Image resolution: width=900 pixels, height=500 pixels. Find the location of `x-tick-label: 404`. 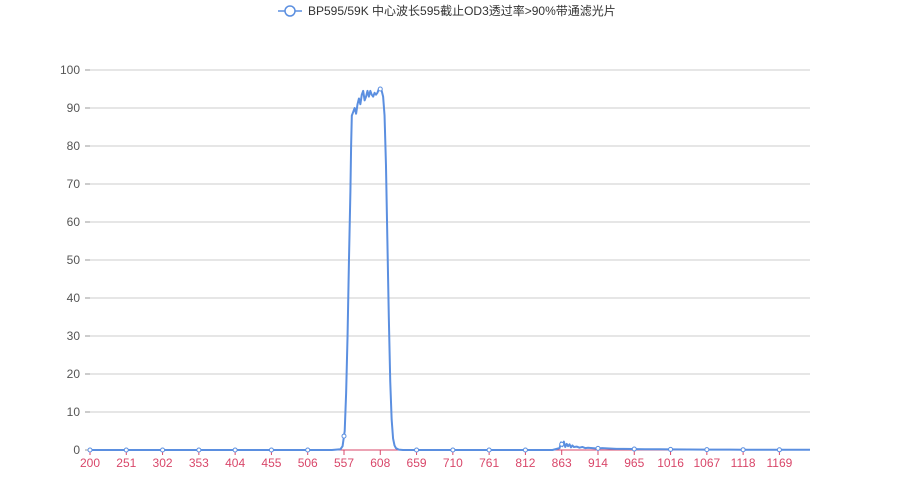

x-tick-label: 404 is located at coordinates (235, 463).